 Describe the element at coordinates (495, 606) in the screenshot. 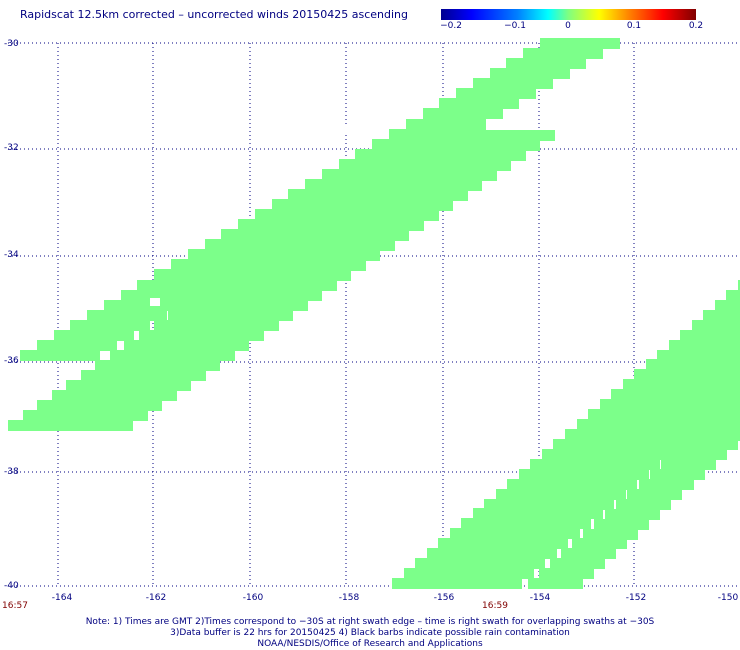

I see `time-label-mid: 16:59` at that location.